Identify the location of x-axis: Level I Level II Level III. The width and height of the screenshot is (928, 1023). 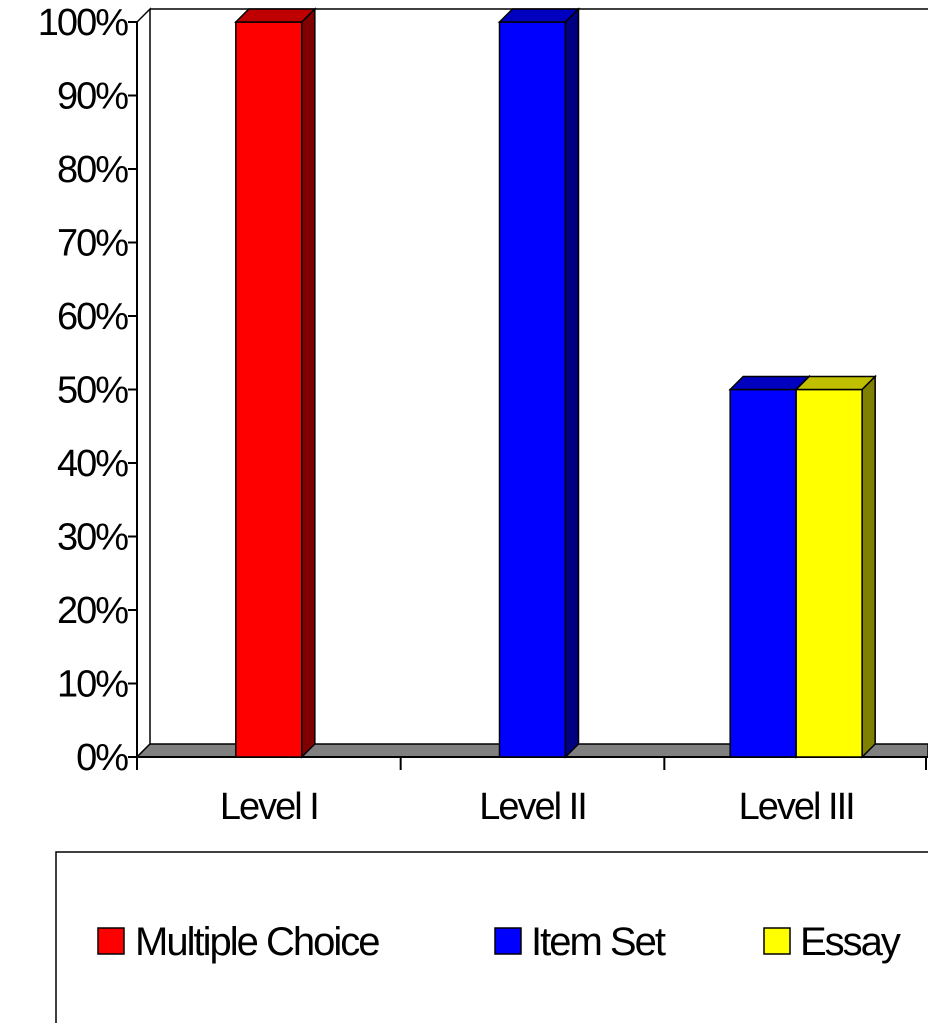
(532, 792).